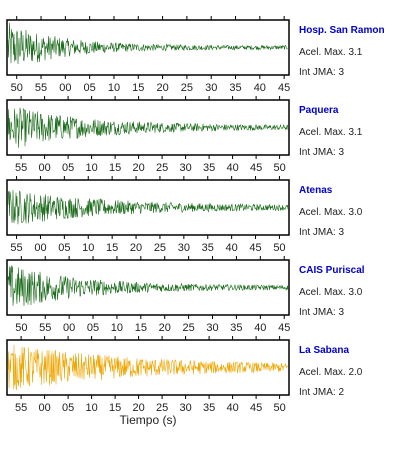 This screenshot has width=410, height=460. What do you see at coordinates (331, 372) in the screenshot?
I see `max-acceleration-label: Acel. Max. 2.0` at bounding box center [331, 372].